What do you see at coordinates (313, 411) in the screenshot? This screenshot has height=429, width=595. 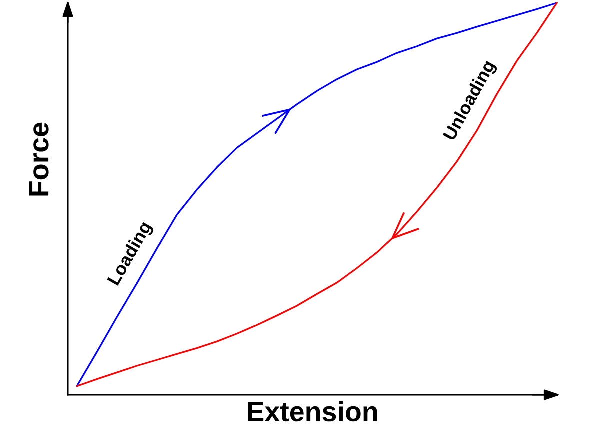 I see `x-axis-title: Extension` at bounding box center [313, 411].